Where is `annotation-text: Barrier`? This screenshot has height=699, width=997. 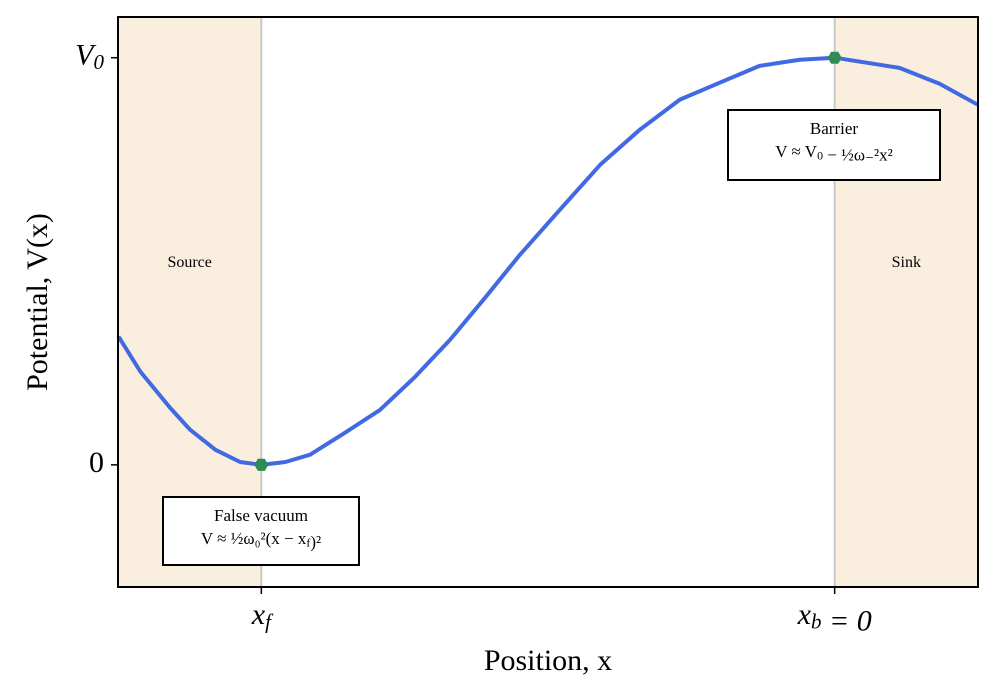
annotation-text: Barrier is located at coordinates (834, 128).